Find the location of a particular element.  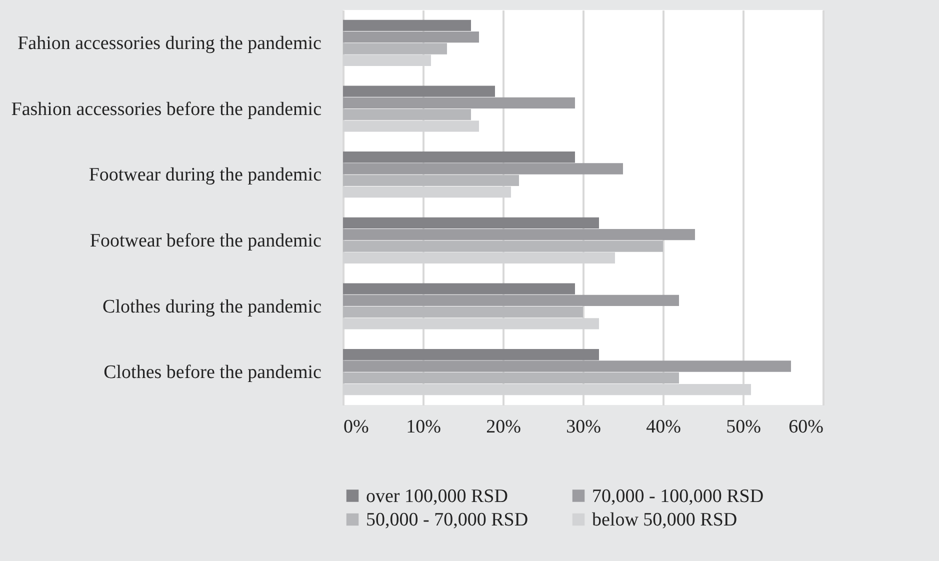

x-tick-label: 20% is located at coordinates (504, 427).